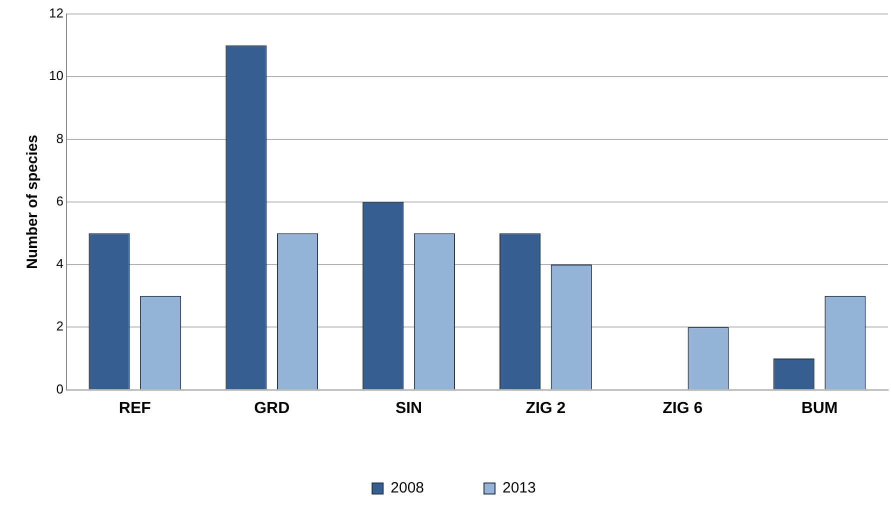 The width and height of the screenshot is (891, 506). What do you see at coordinates (546, 408) in the screenshot?
I see `x-tick-label: ZIG 2` at bounding box center [546, 408].